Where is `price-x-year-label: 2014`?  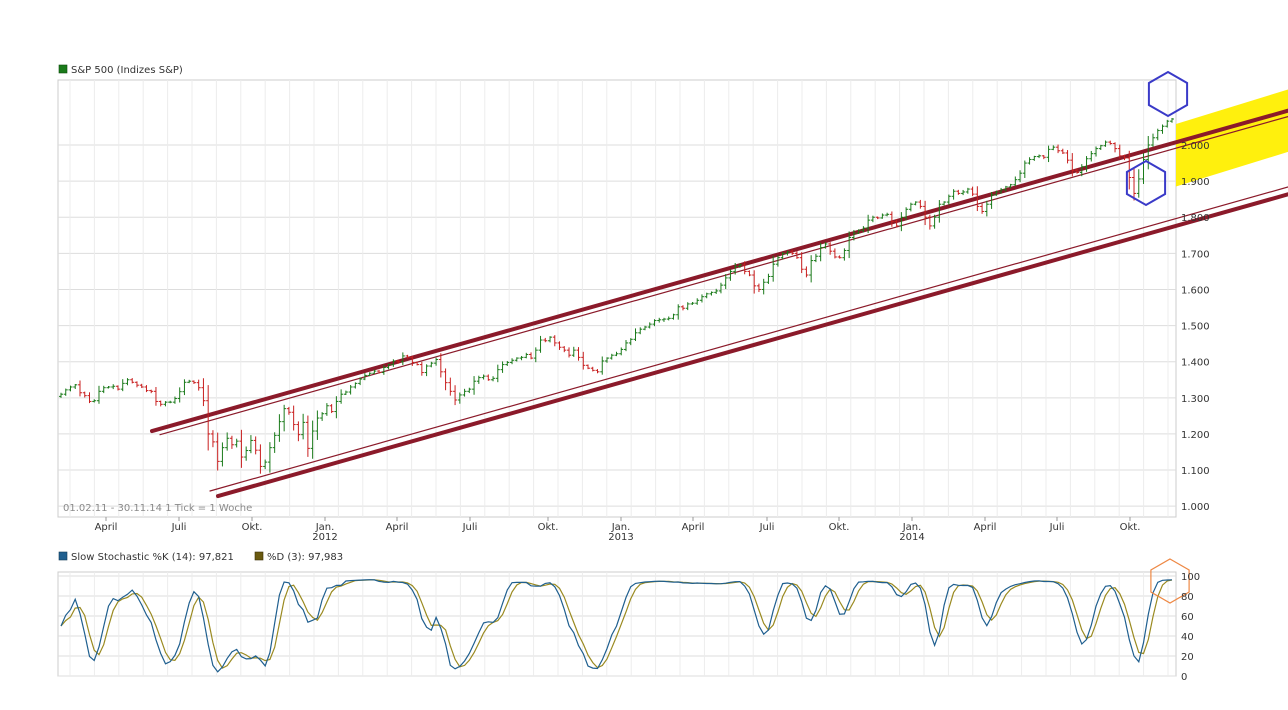 price-x-year-label: 2014 is located at coordinates (911, 537).